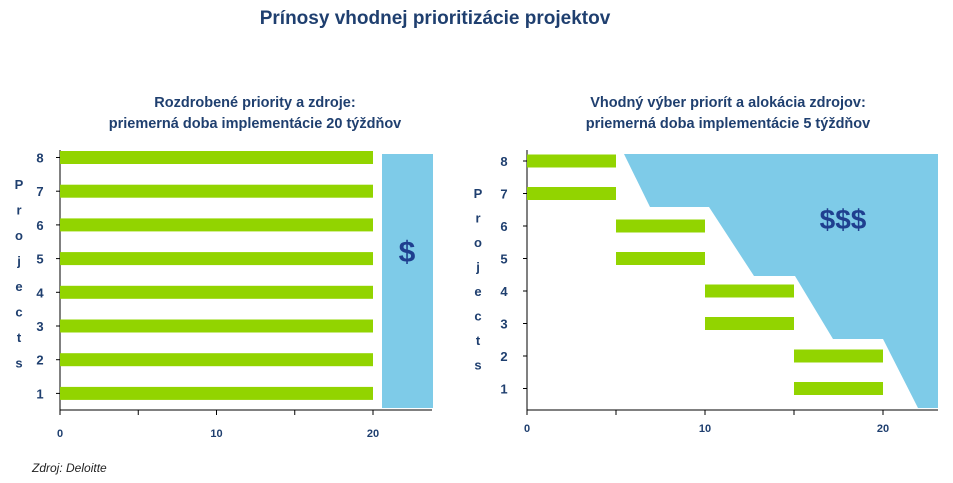 The image size is (953, 483). I want to click on source-note: Zdroj: Deloitte, so click(69, 468).